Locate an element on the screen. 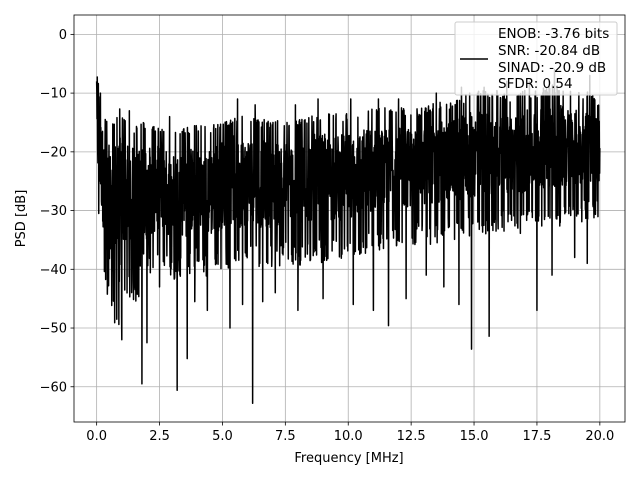 Image resolution: width=640 pixels, height=480 pixels. x-tick-label: 5.0 is located at coordinates (222, 436).